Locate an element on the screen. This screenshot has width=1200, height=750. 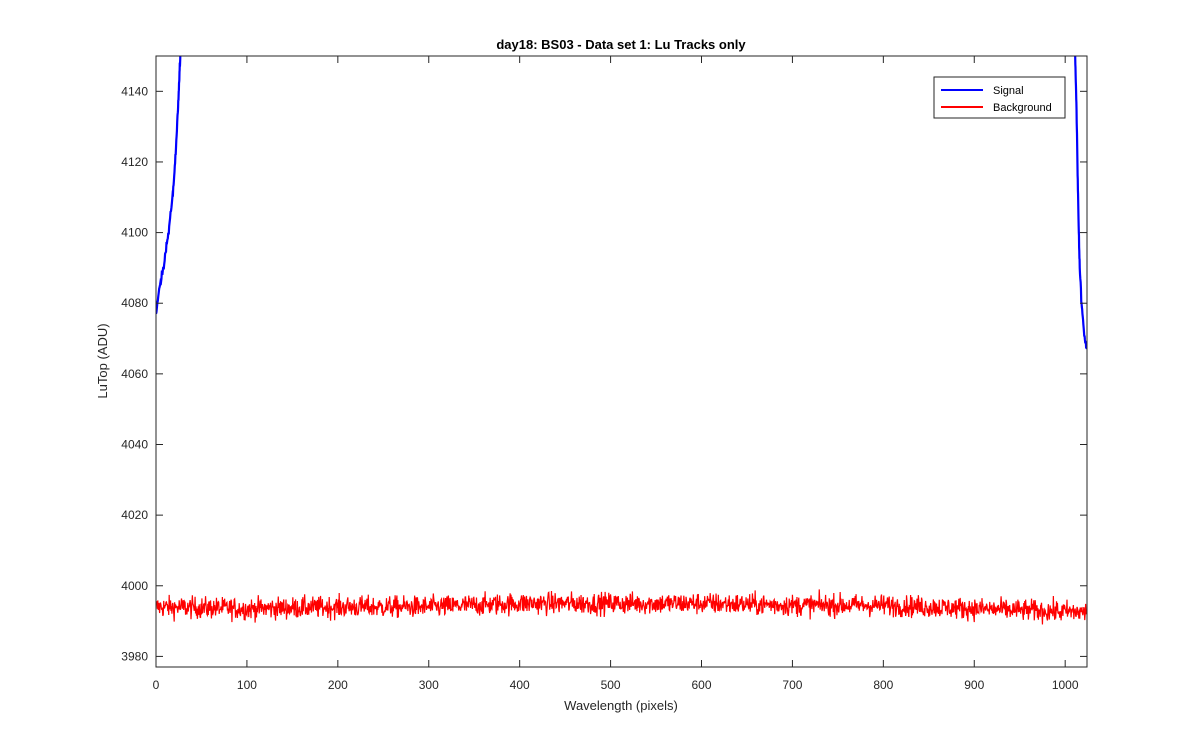
chart-title: day18: BS03 - Data set 1: Lu Tracks only is located at coordinates (621, 44).